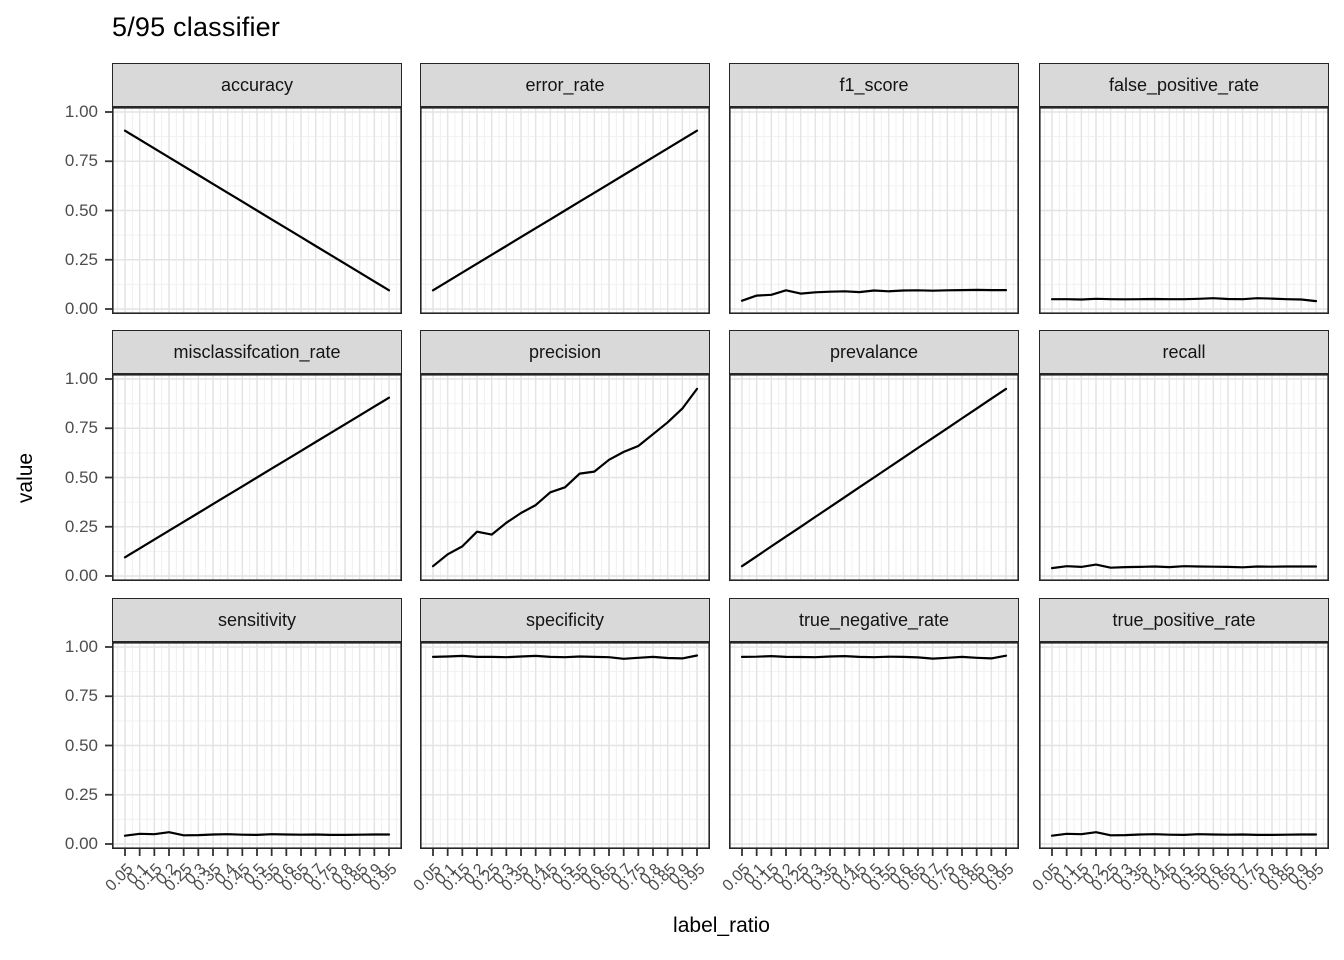  I want to click on facet-panel-specificity, so click(565, 749).